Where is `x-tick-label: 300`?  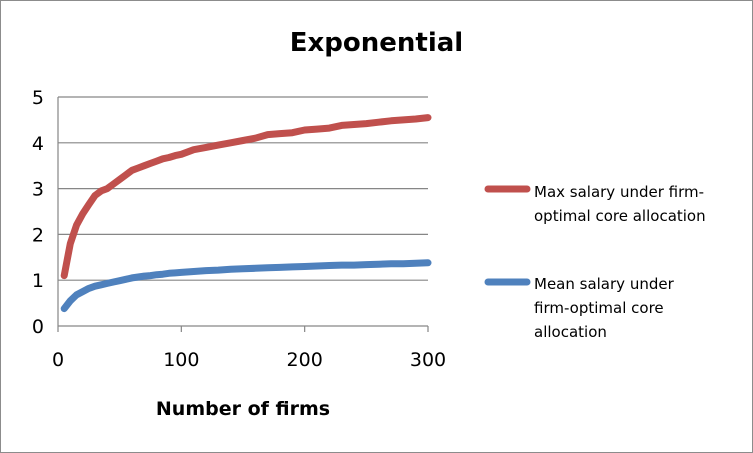
x-tick-label: 300 is located at coordinates (428, 360).